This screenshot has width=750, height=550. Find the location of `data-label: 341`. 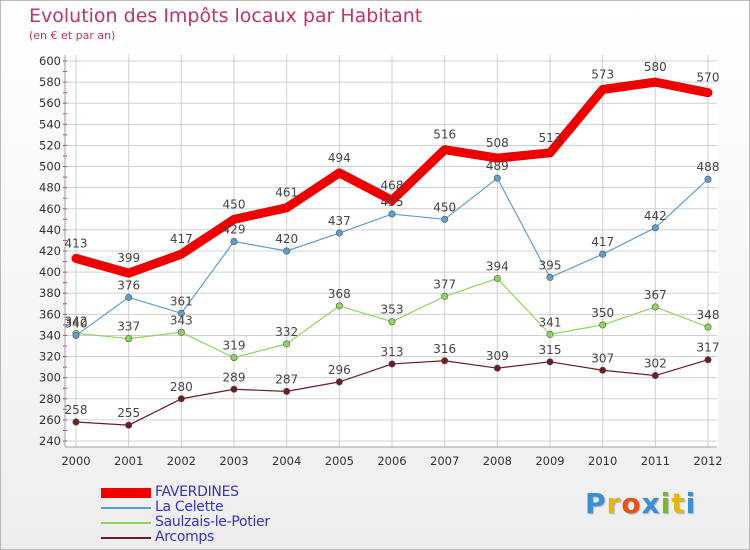

data-label: 341 is located at coordinates (550, 322).